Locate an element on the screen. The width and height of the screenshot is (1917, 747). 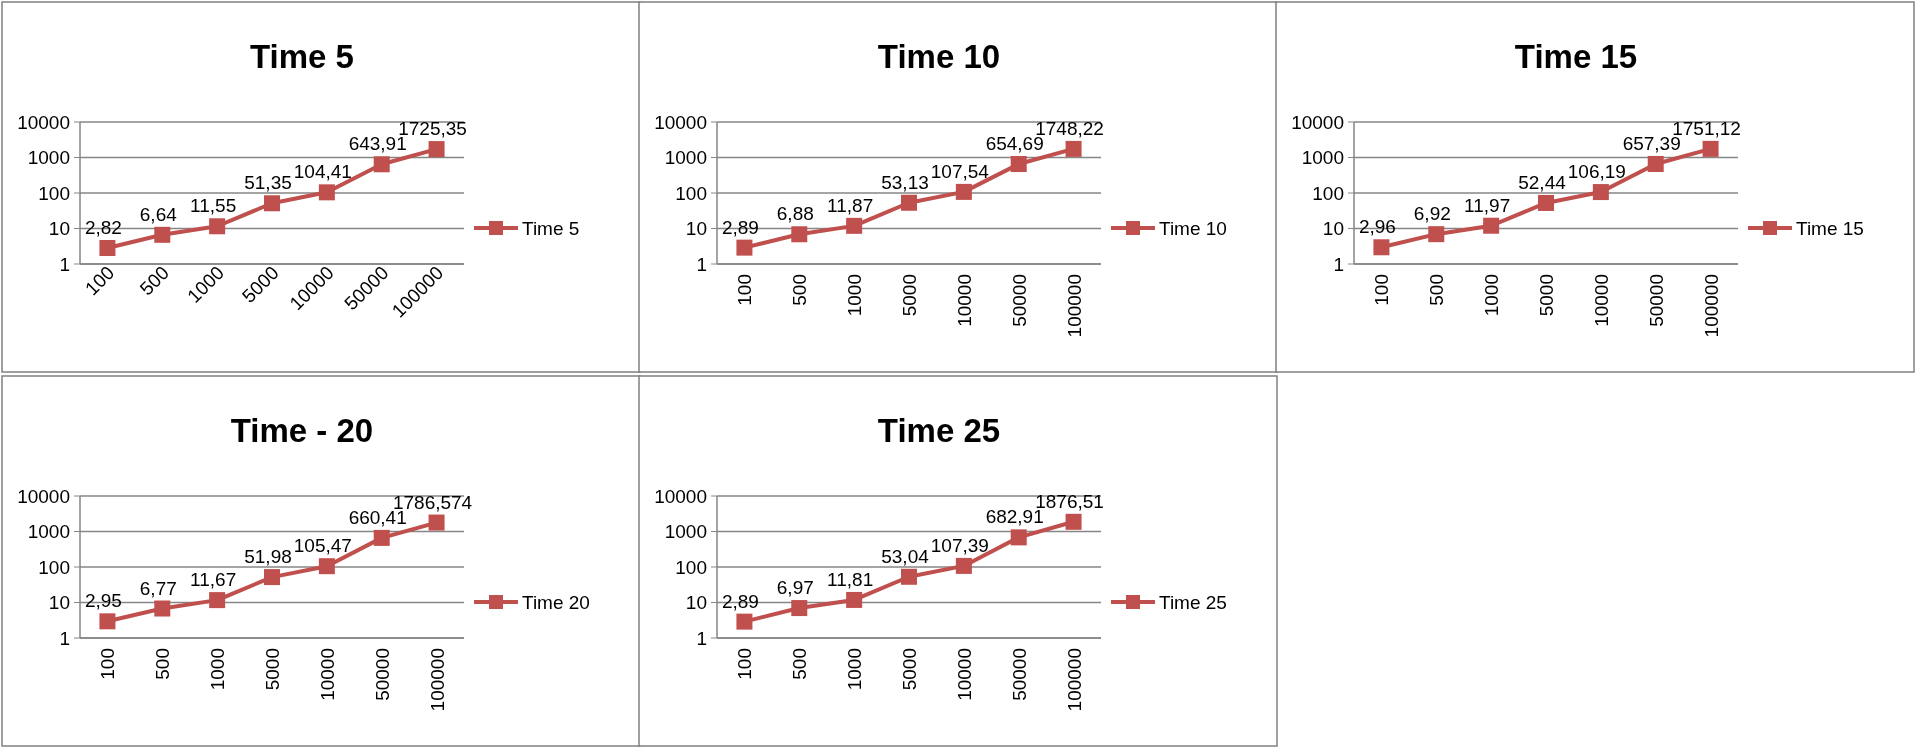
legend-label: Time 20 is located at coordinates (556, 602).